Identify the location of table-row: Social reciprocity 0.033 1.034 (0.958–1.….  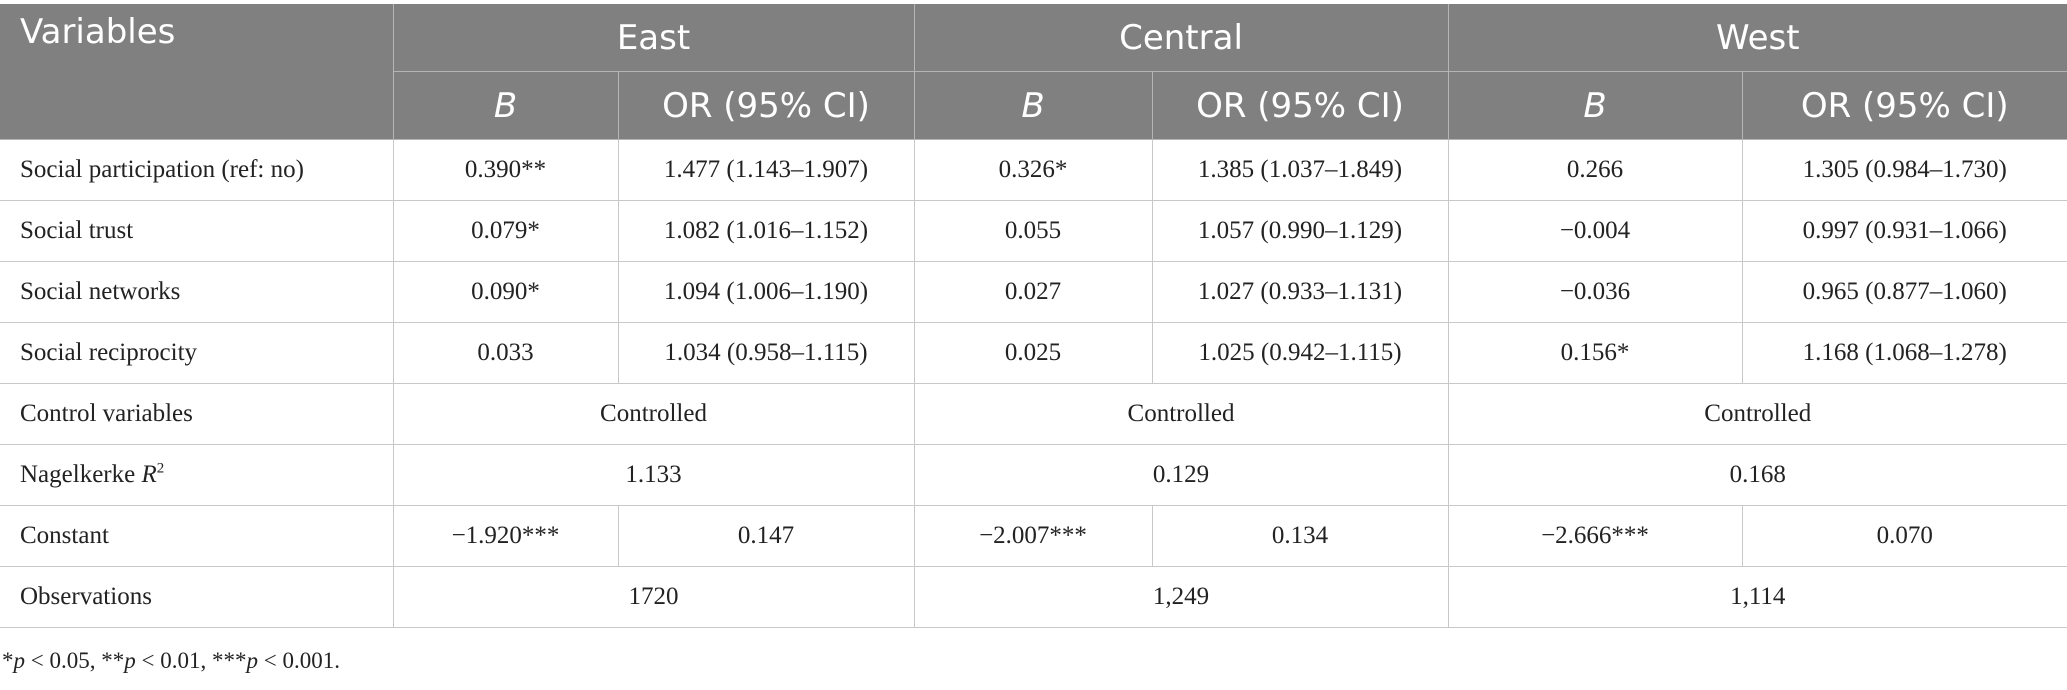
(1033, 353).